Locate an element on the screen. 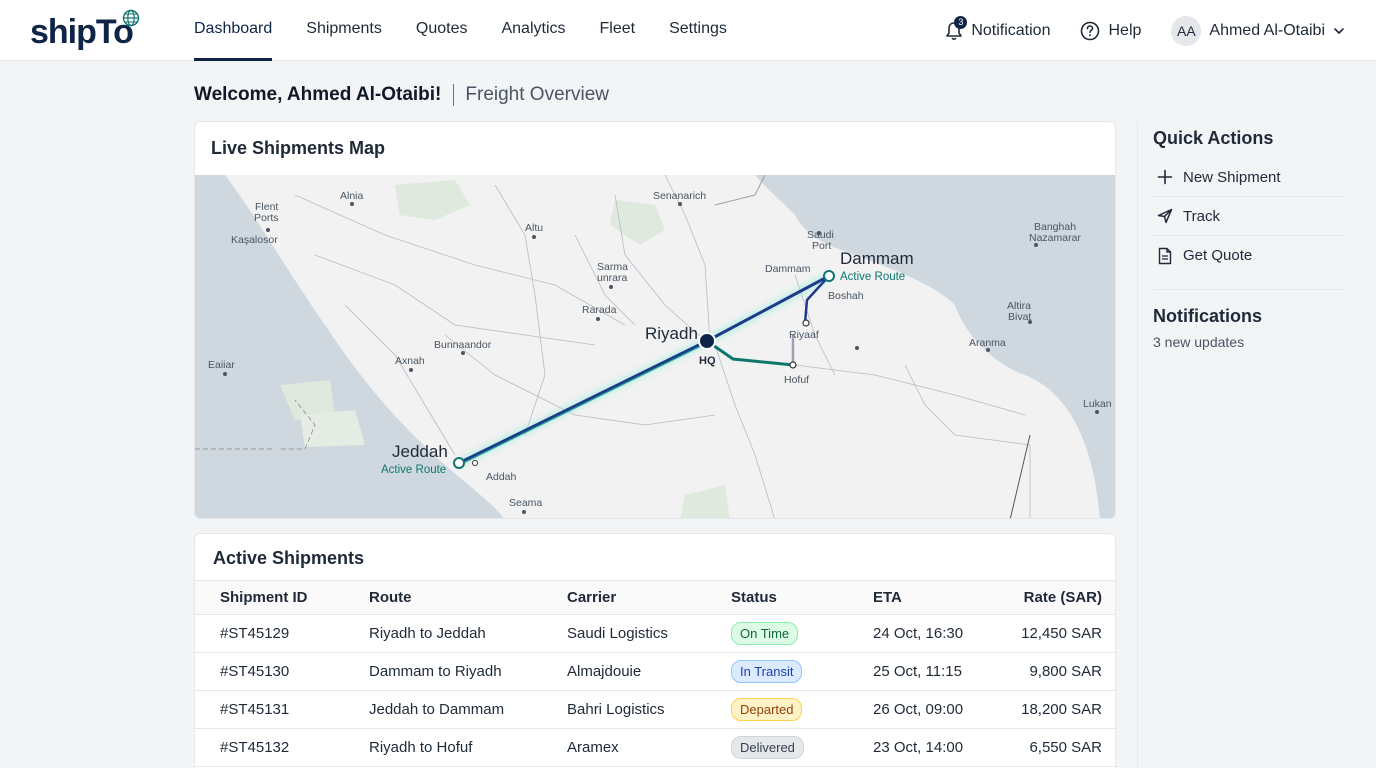 This screenshot has width=1376, height=768. help-icon is located at coordinates (1090, 30).